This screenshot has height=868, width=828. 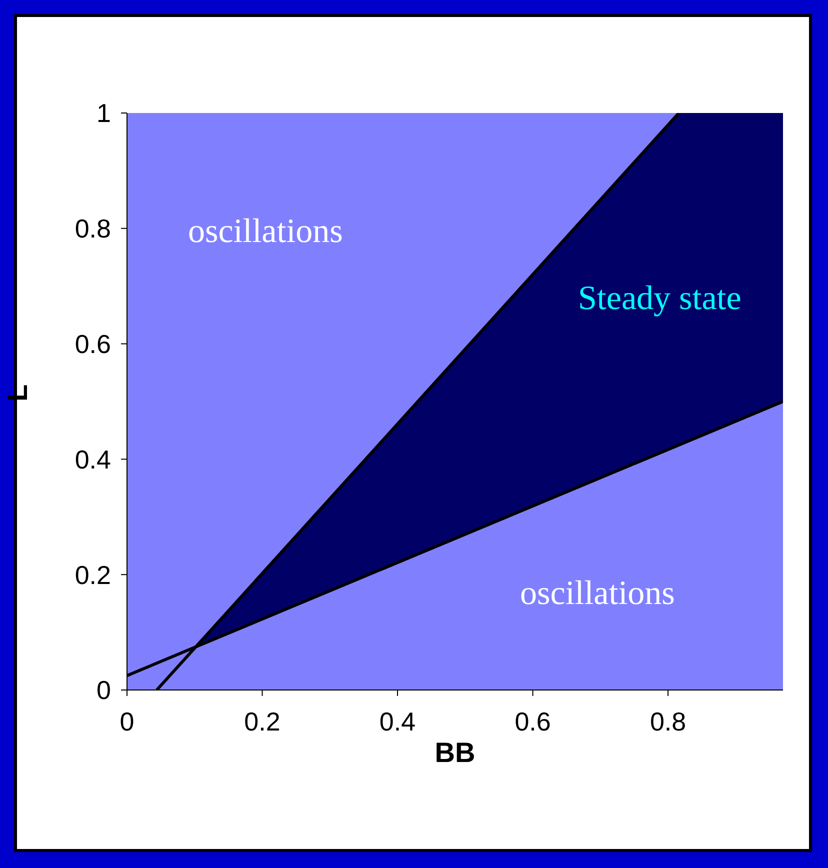 I want to click on y-tick-label: 0.6, so click(x=92, y=344).